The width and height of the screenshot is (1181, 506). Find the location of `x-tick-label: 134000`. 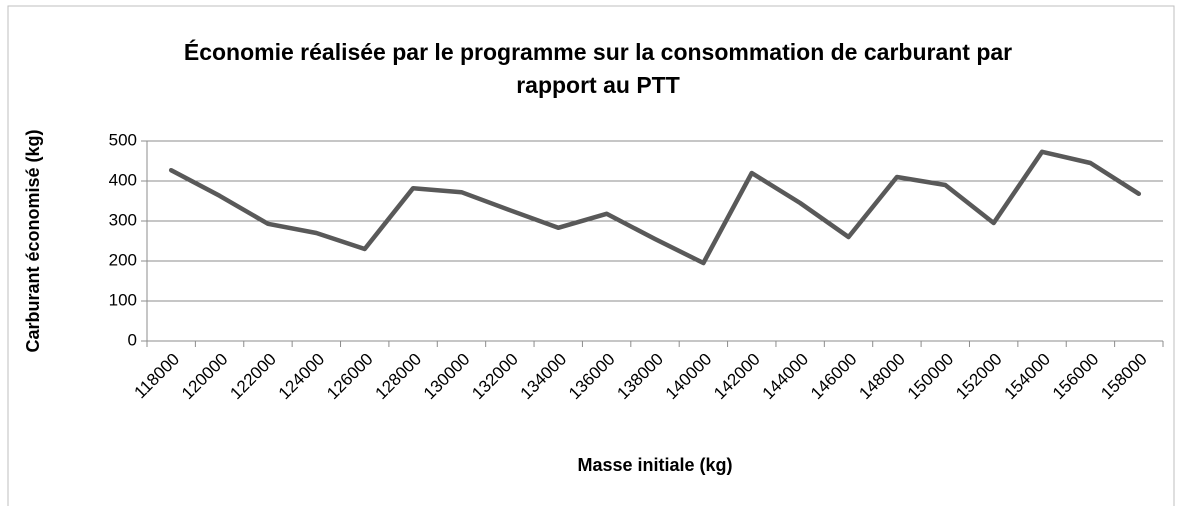

x-tick-label: 134000 is located at coordinates (544, 377).